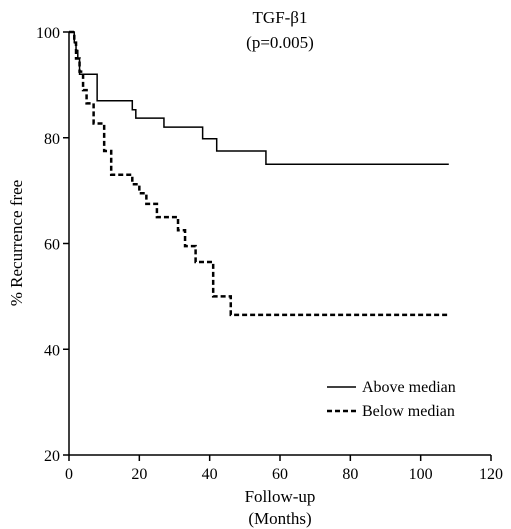 The image size is (511, 529). I want to click on x-tick-label: 80, so click(350, 474).